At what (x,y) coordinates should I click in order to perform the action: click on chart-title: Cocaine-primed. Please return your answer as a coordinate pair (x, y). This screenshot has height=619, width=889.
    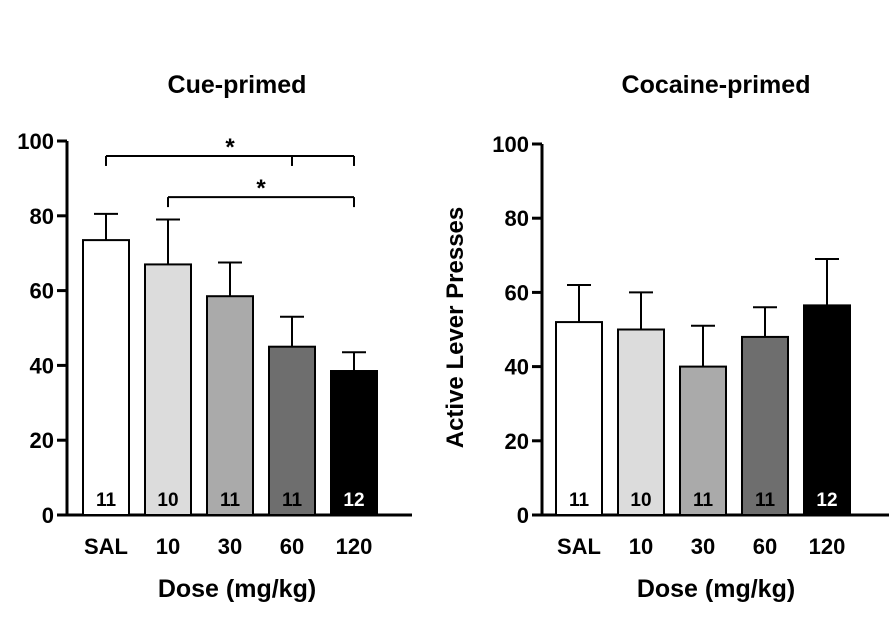
    Looking at the image, I should click on (716, 85).